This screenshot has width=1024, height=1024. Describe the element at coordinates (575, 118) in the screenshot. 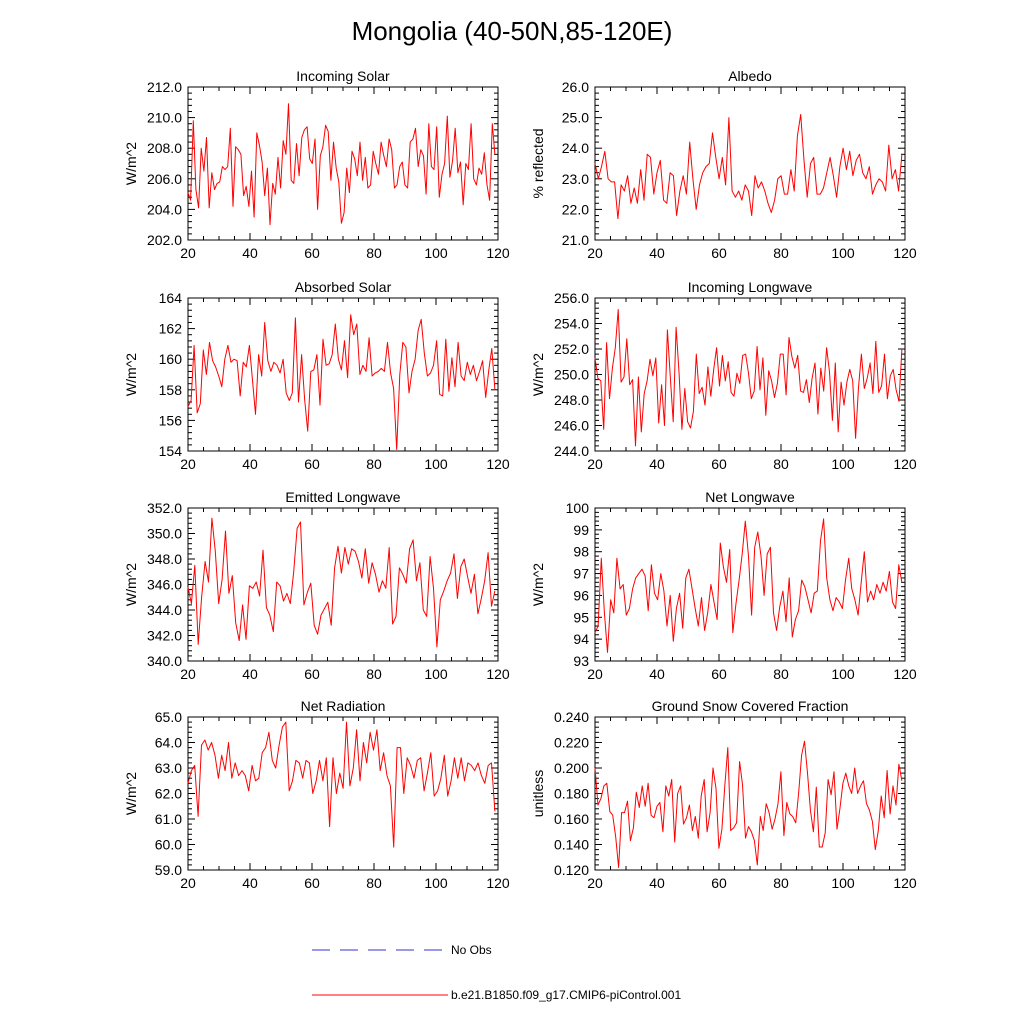

I see `y-tick-label: 25.0` at that location.